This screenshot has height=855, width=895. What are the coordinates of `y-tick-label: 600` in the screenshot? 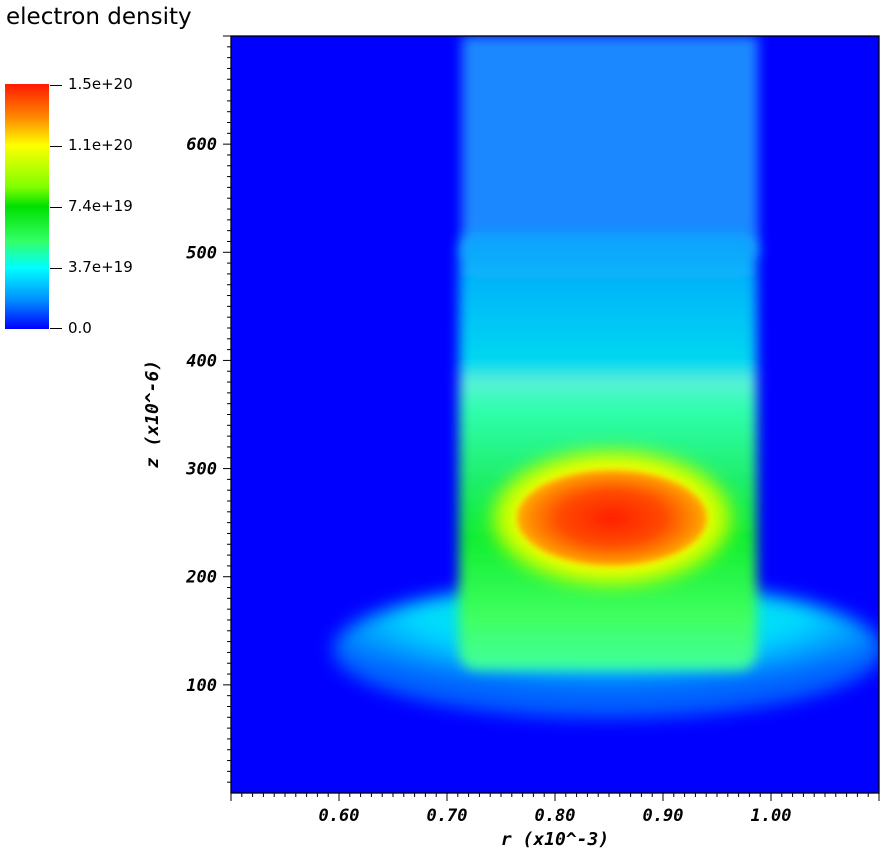 It's located at (201, 145).